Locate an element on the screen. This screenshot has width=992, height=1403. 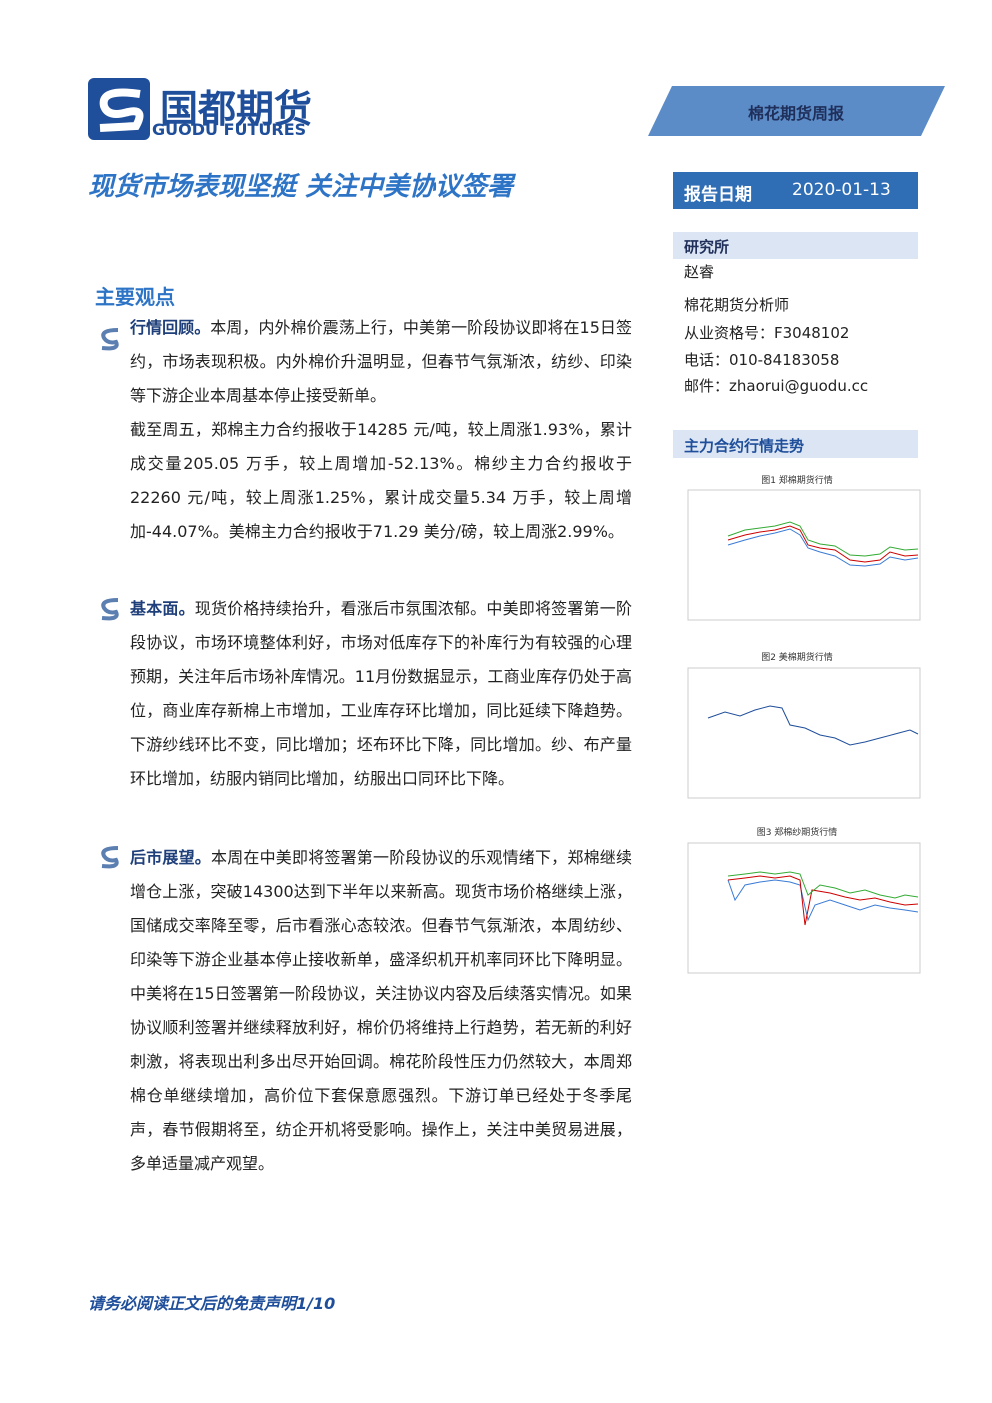
paragraph-lead: 基本面。 is located at coordinates (162, 608).